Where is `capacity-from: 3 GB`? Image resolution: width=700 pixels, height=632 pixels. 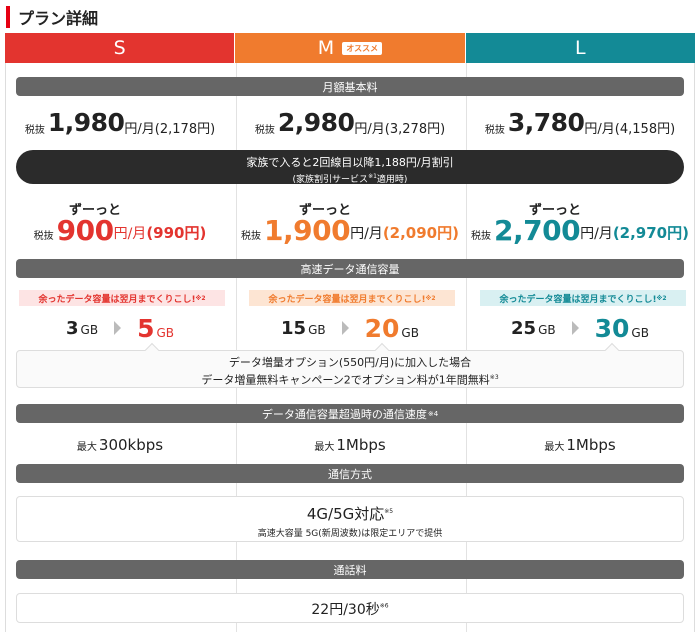
capacity-from: 3 GB is located at coordinates (82, 328).